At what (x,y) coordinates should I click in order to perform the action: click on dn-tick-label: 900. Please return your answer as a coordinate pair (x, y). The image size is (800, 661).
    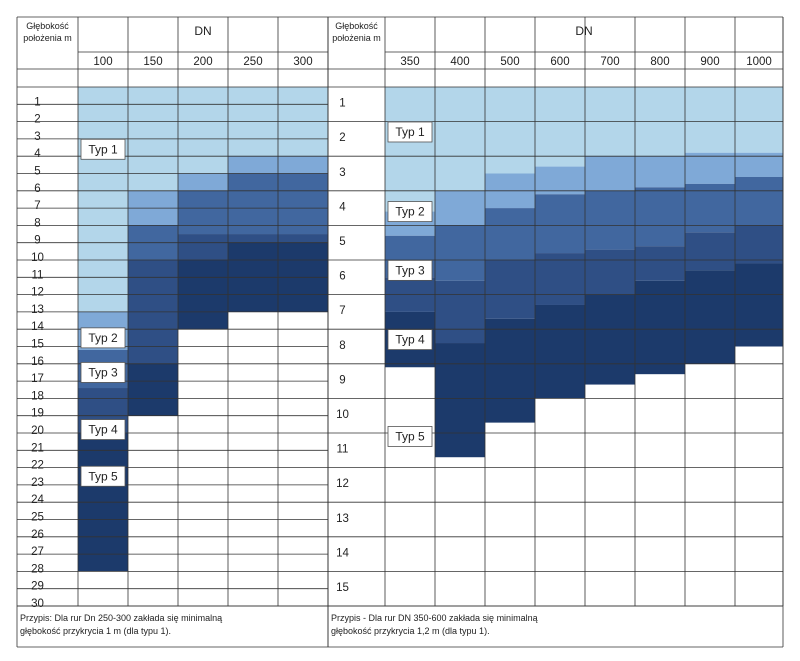
    Looking at the image, I should click on (709, 62).